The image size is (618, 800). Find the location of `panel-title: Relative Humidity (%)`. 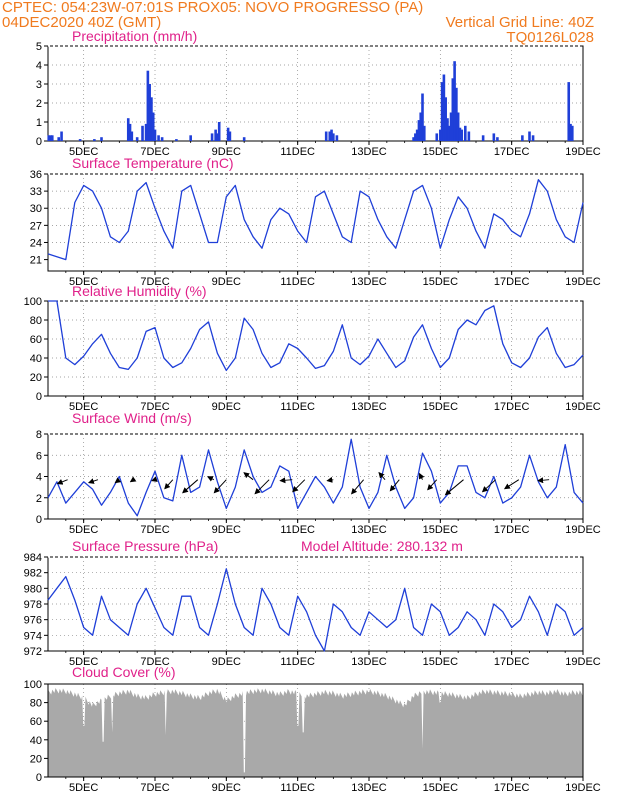

panel-title: Relative Humidity (%) is located at coordinates (139, 291).